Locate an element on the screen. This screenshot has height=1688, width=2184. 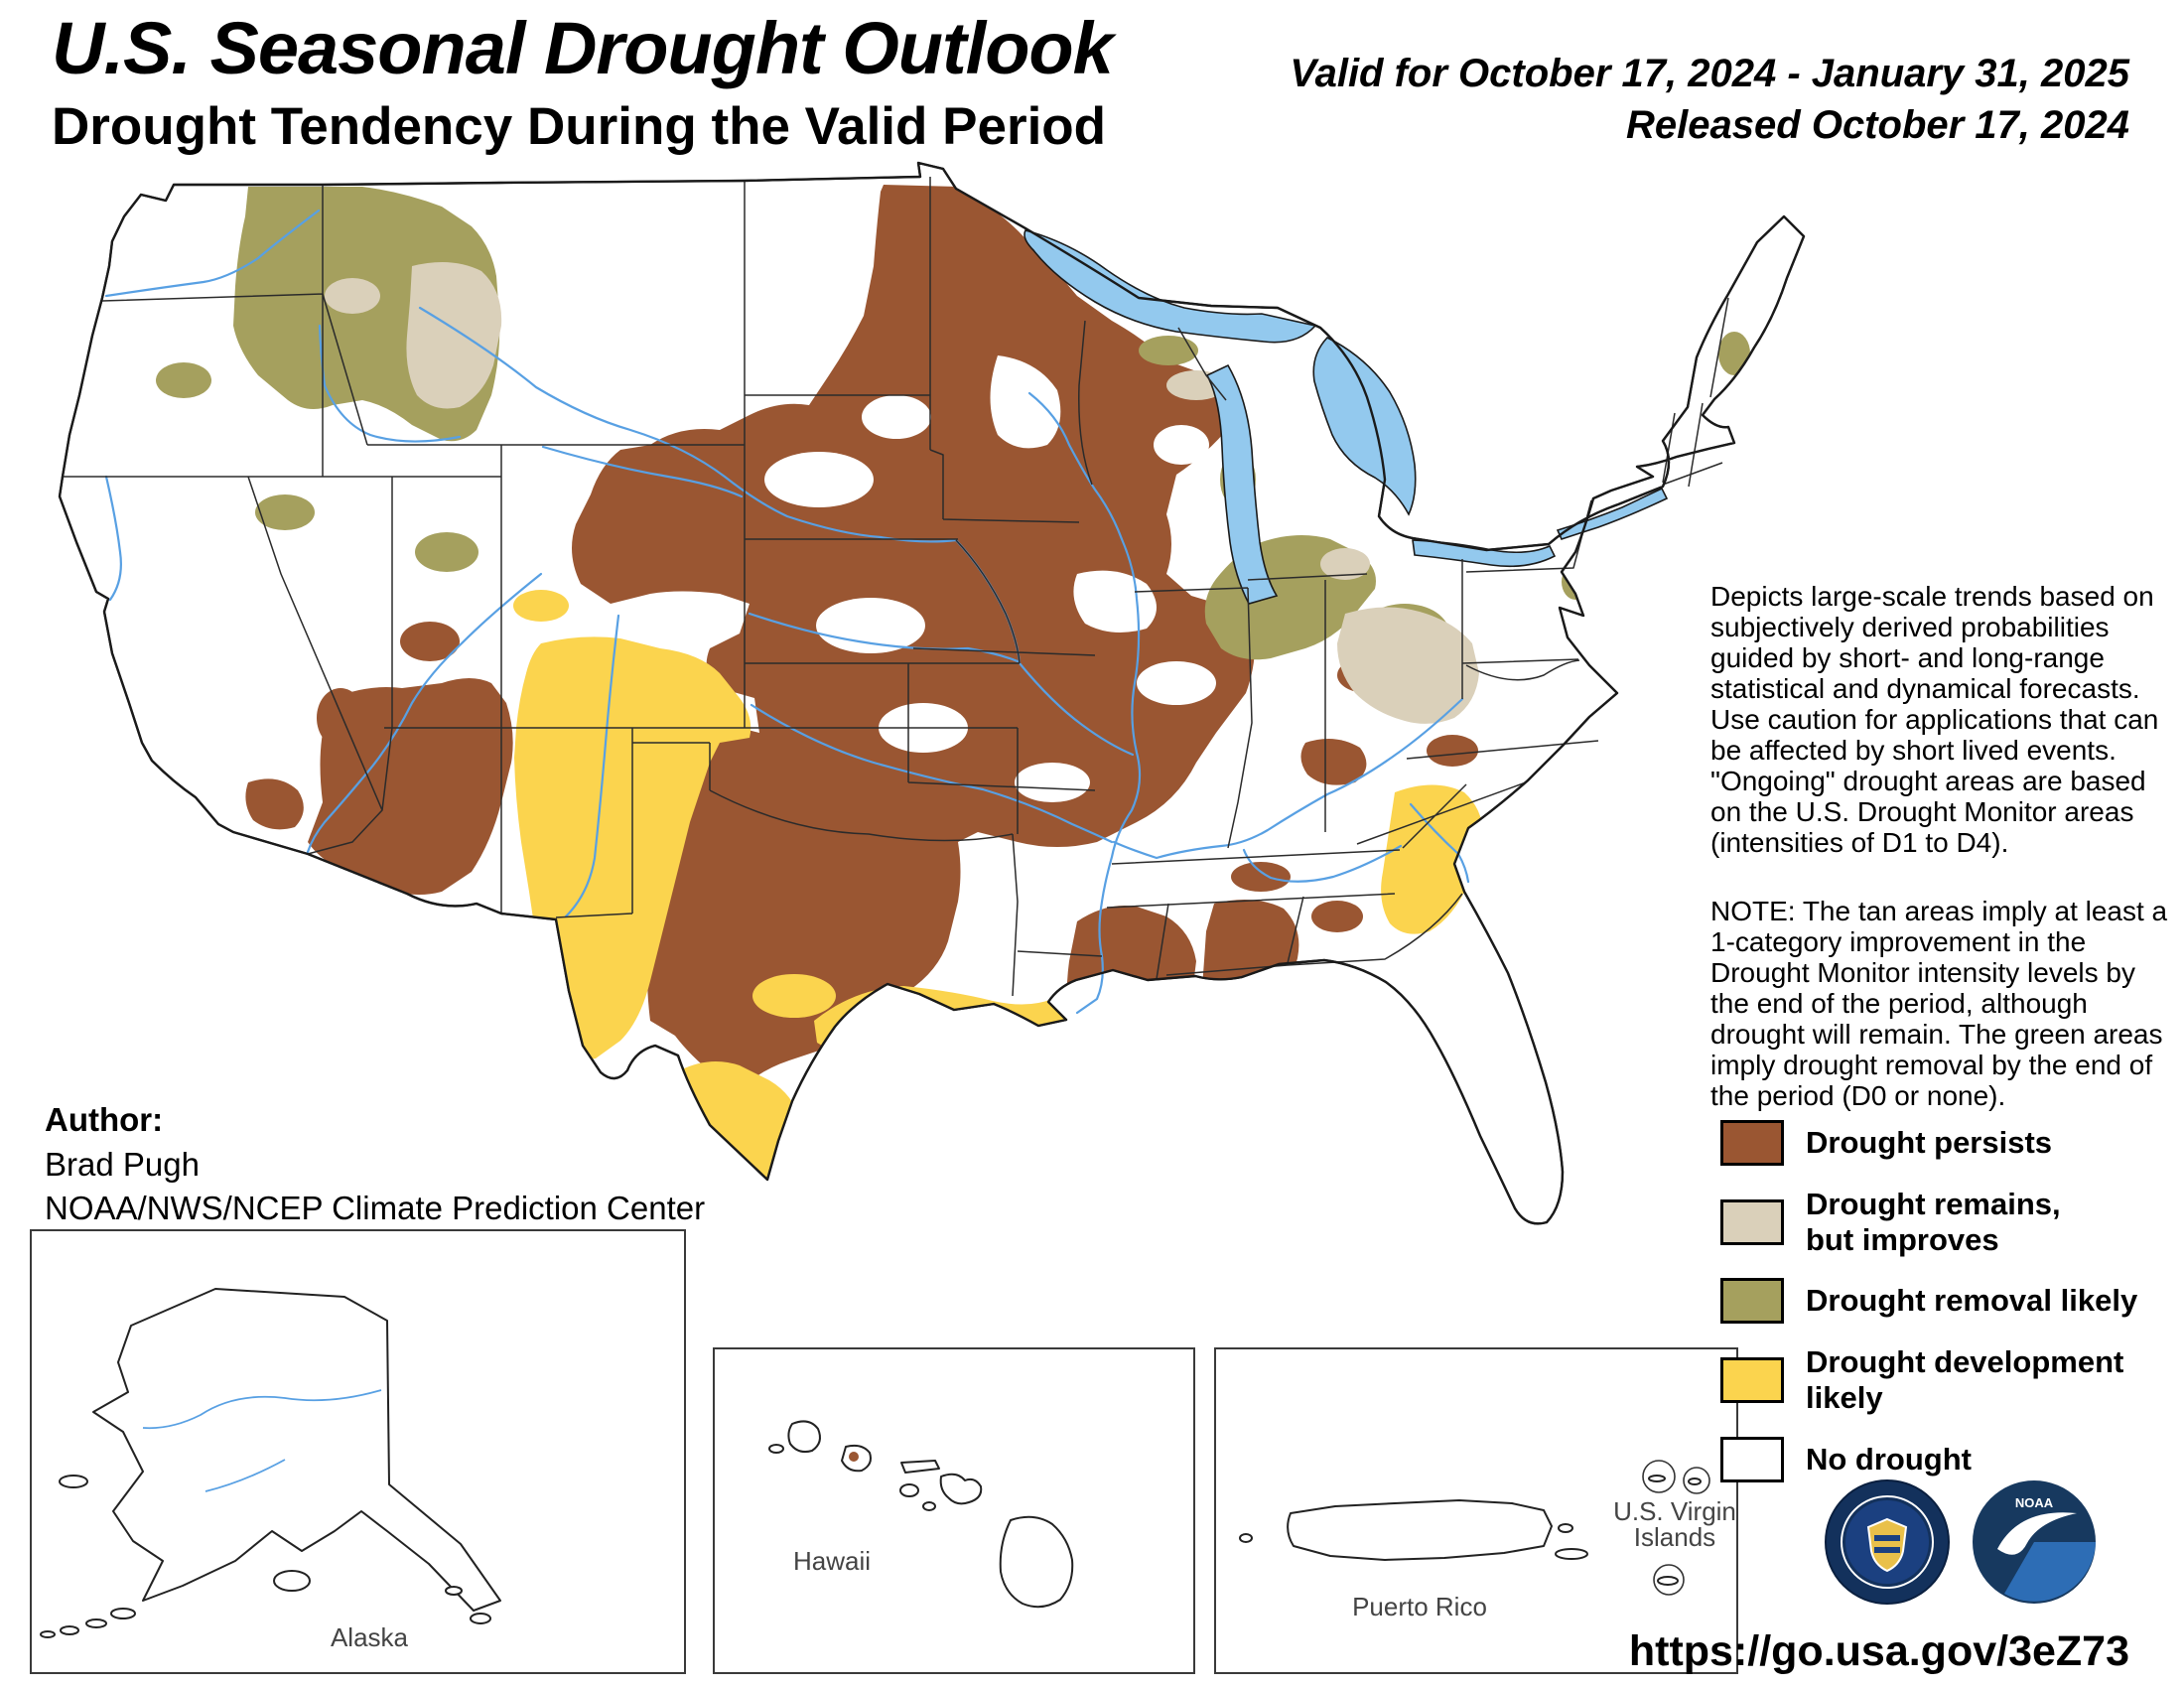
alaska-label: Alaska is located at coordinates (370, 1637).